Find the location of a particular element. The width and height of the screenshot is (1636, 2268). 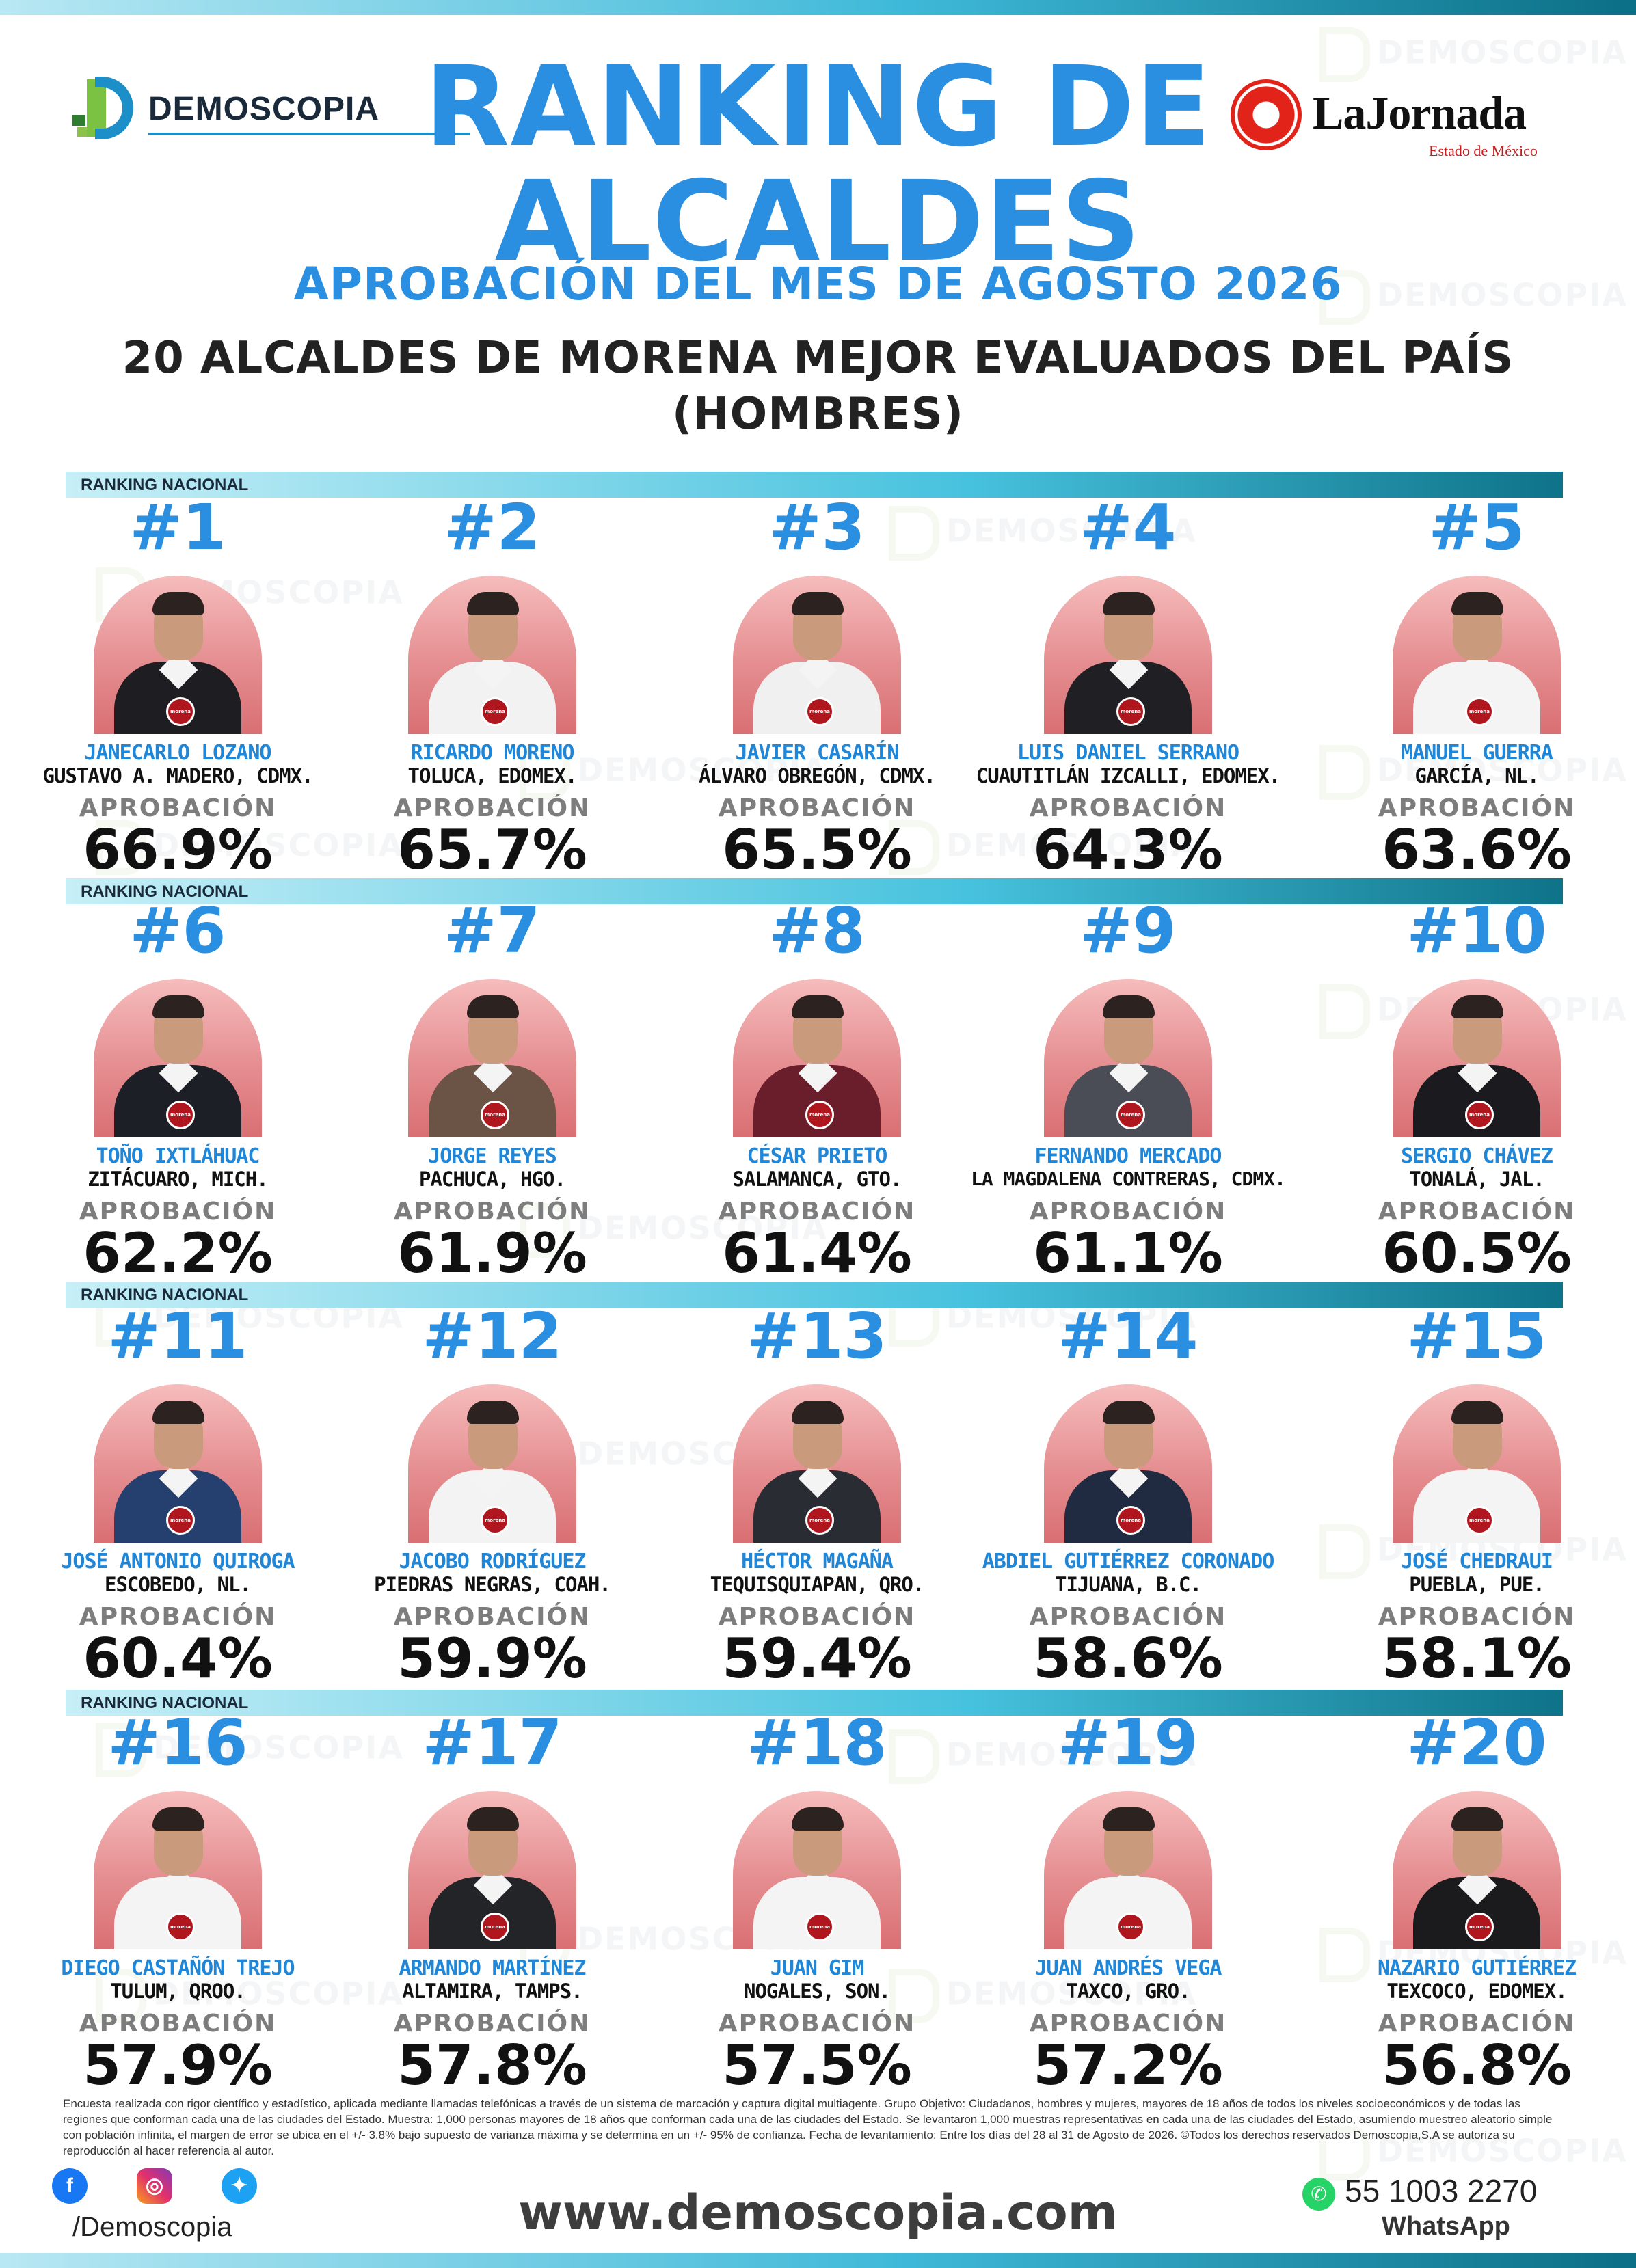

alcalde-city: GARCÍA, NL. is located at coordinates (1476, 775).